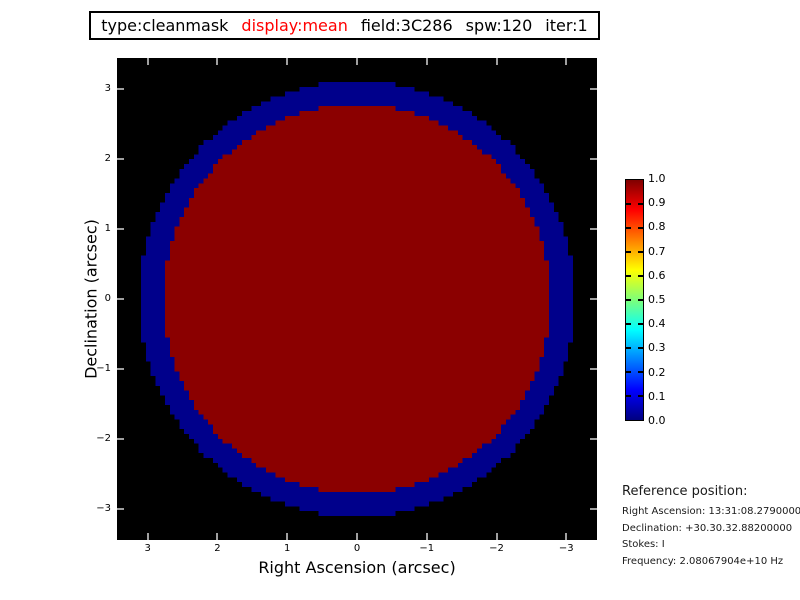 This screenshot has height=600, width=800. What do you see at coordinates (657, 227) in the screenshot?
I see `colorbar-tick-label: 0.8` at bounding box center [657, 227].